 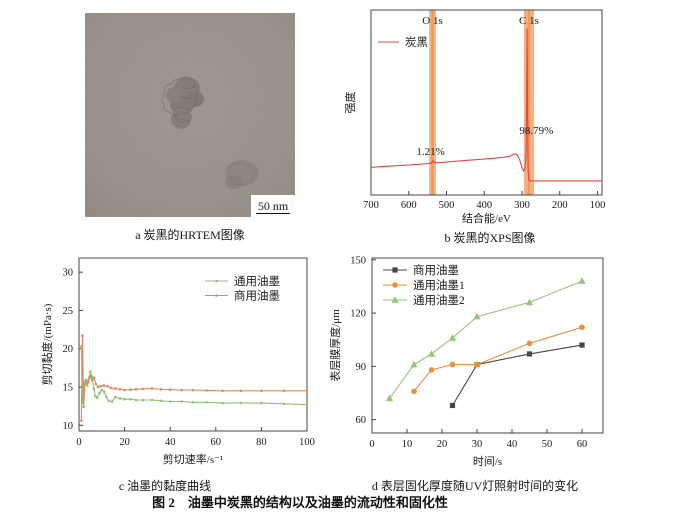 What do you see at coordinates (182, 102) in the screenshot?
I see `carbon-black-aggregate` at bounding box center [182, 102].